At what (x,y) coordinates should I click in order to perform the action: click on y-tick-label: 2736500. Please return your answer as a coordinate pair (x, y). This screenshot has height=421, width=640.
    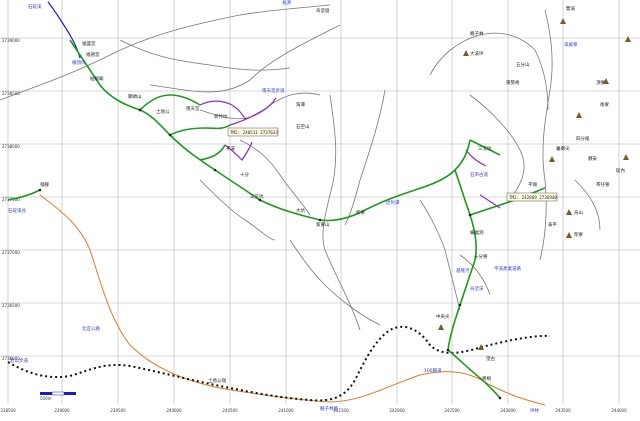
    Looking at the image, I should click on (11, 305).